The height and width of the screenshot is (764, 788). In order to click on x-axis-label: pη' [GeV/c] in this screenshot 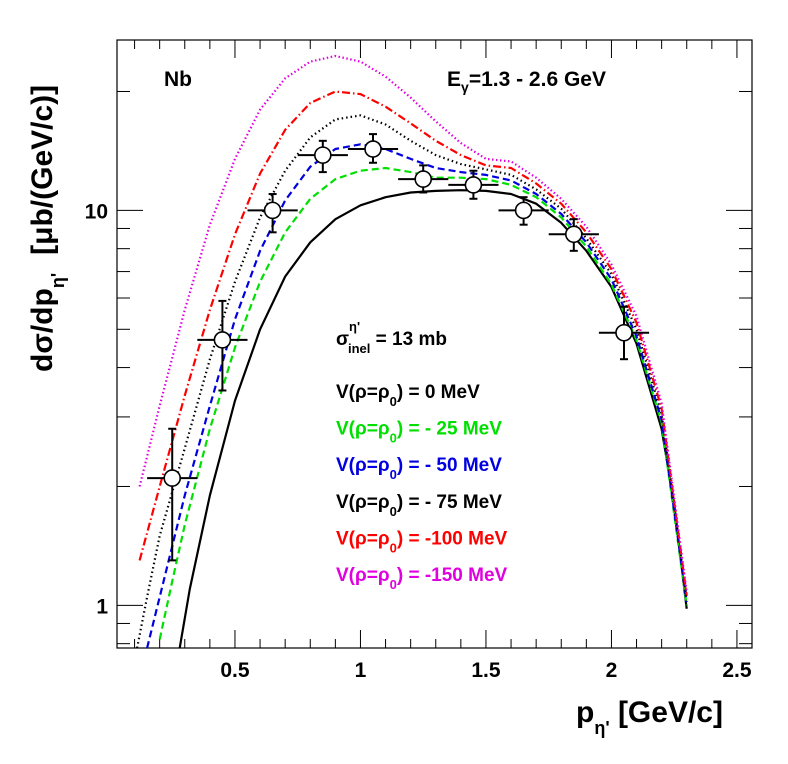, I will do `click(649, 717)`.